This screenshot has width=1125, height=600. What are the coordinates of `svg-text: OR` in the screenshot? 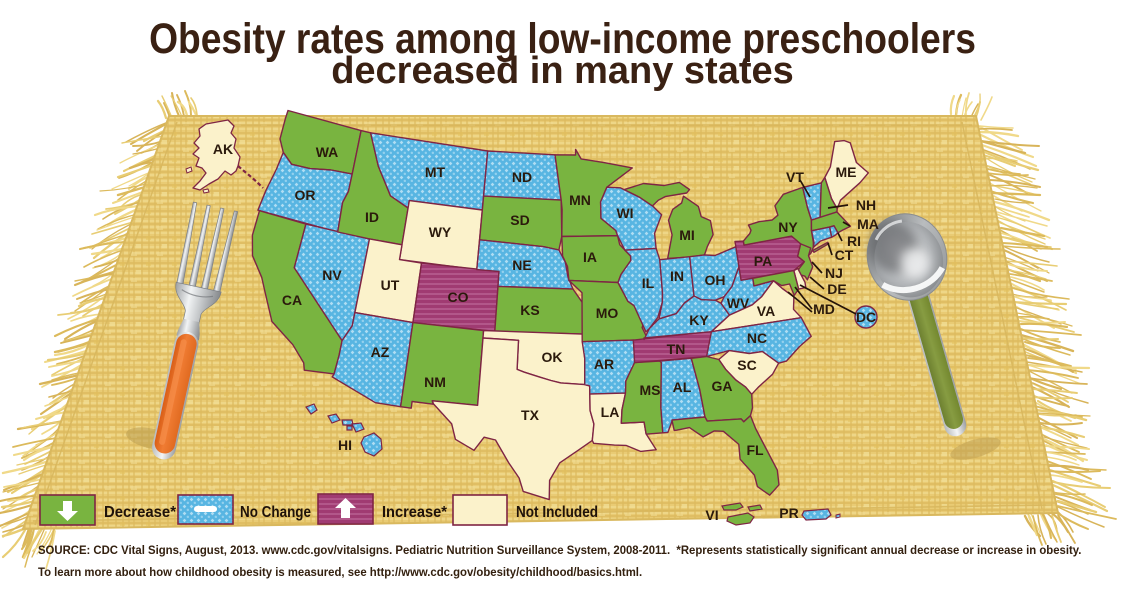 It's located at (305, 195).